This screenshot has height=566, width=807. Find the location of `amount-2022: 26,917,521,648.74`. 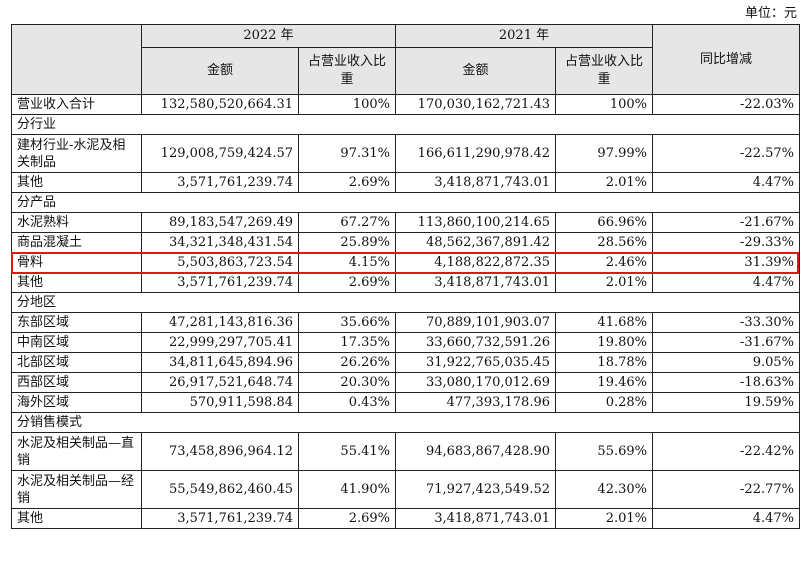

amount-2022: 26,917,521,648.74 is located at coordinates (220, 382).